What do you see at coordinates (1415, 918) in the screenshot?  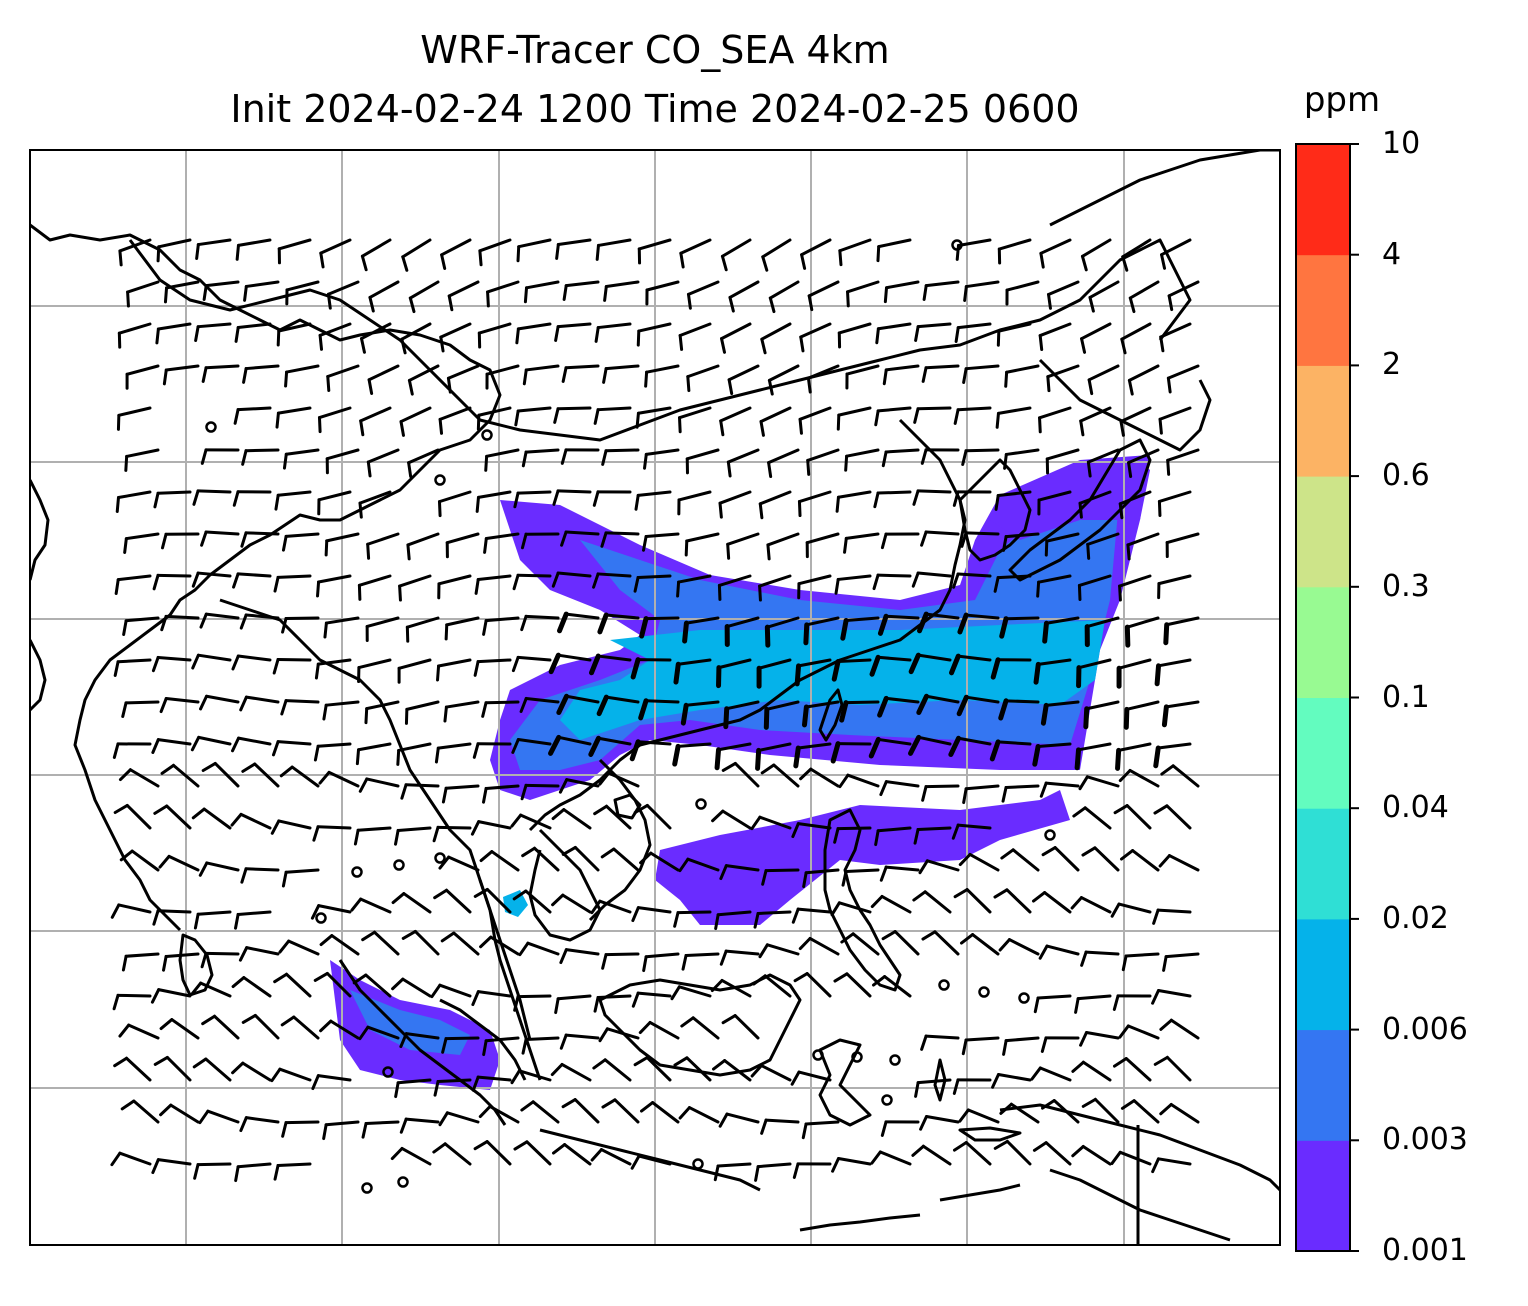 I see `colorbar-tick-label: 0.02` at bounding box center [1415, 918].